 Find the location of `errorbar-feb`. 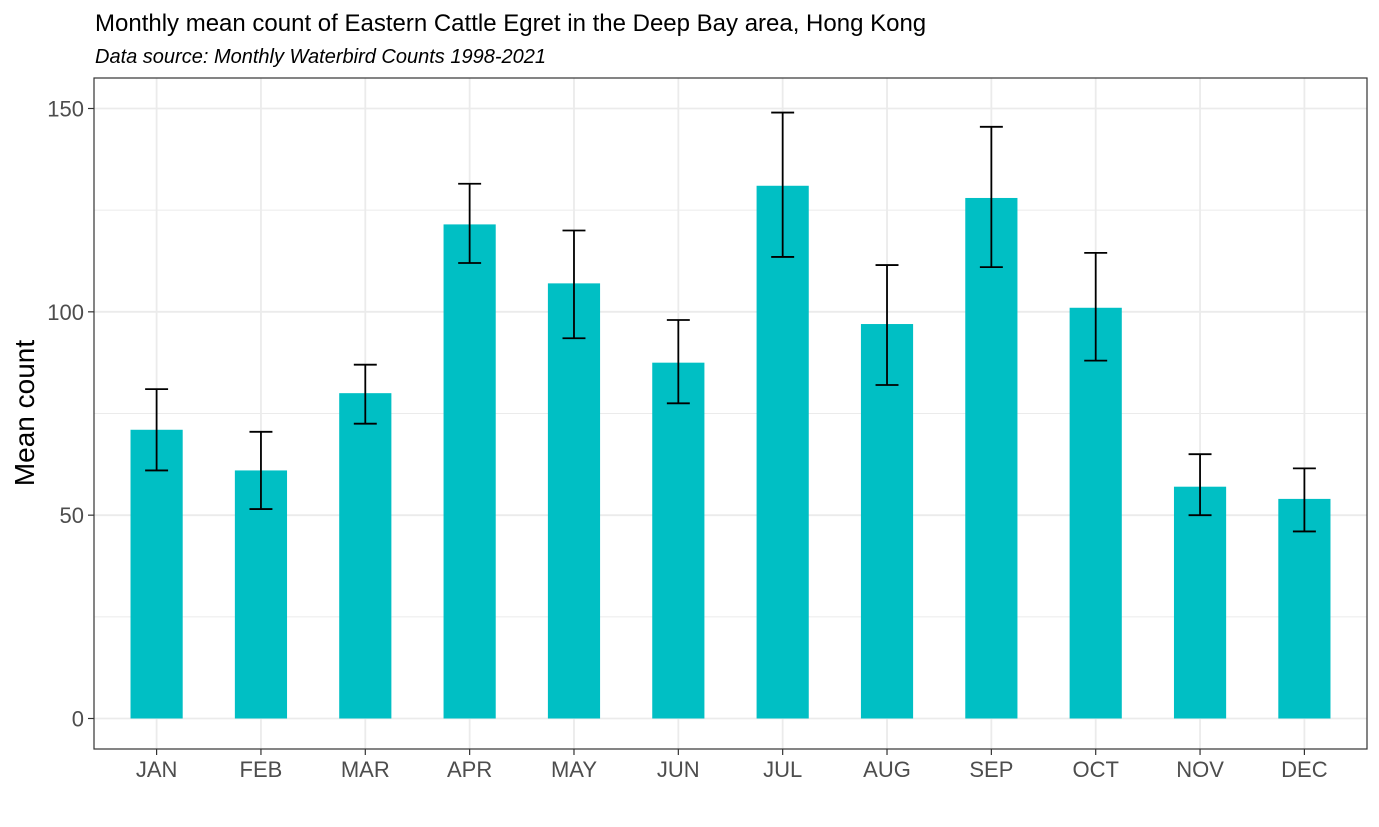

errorbar-feb is located at coordinates (261, 470).